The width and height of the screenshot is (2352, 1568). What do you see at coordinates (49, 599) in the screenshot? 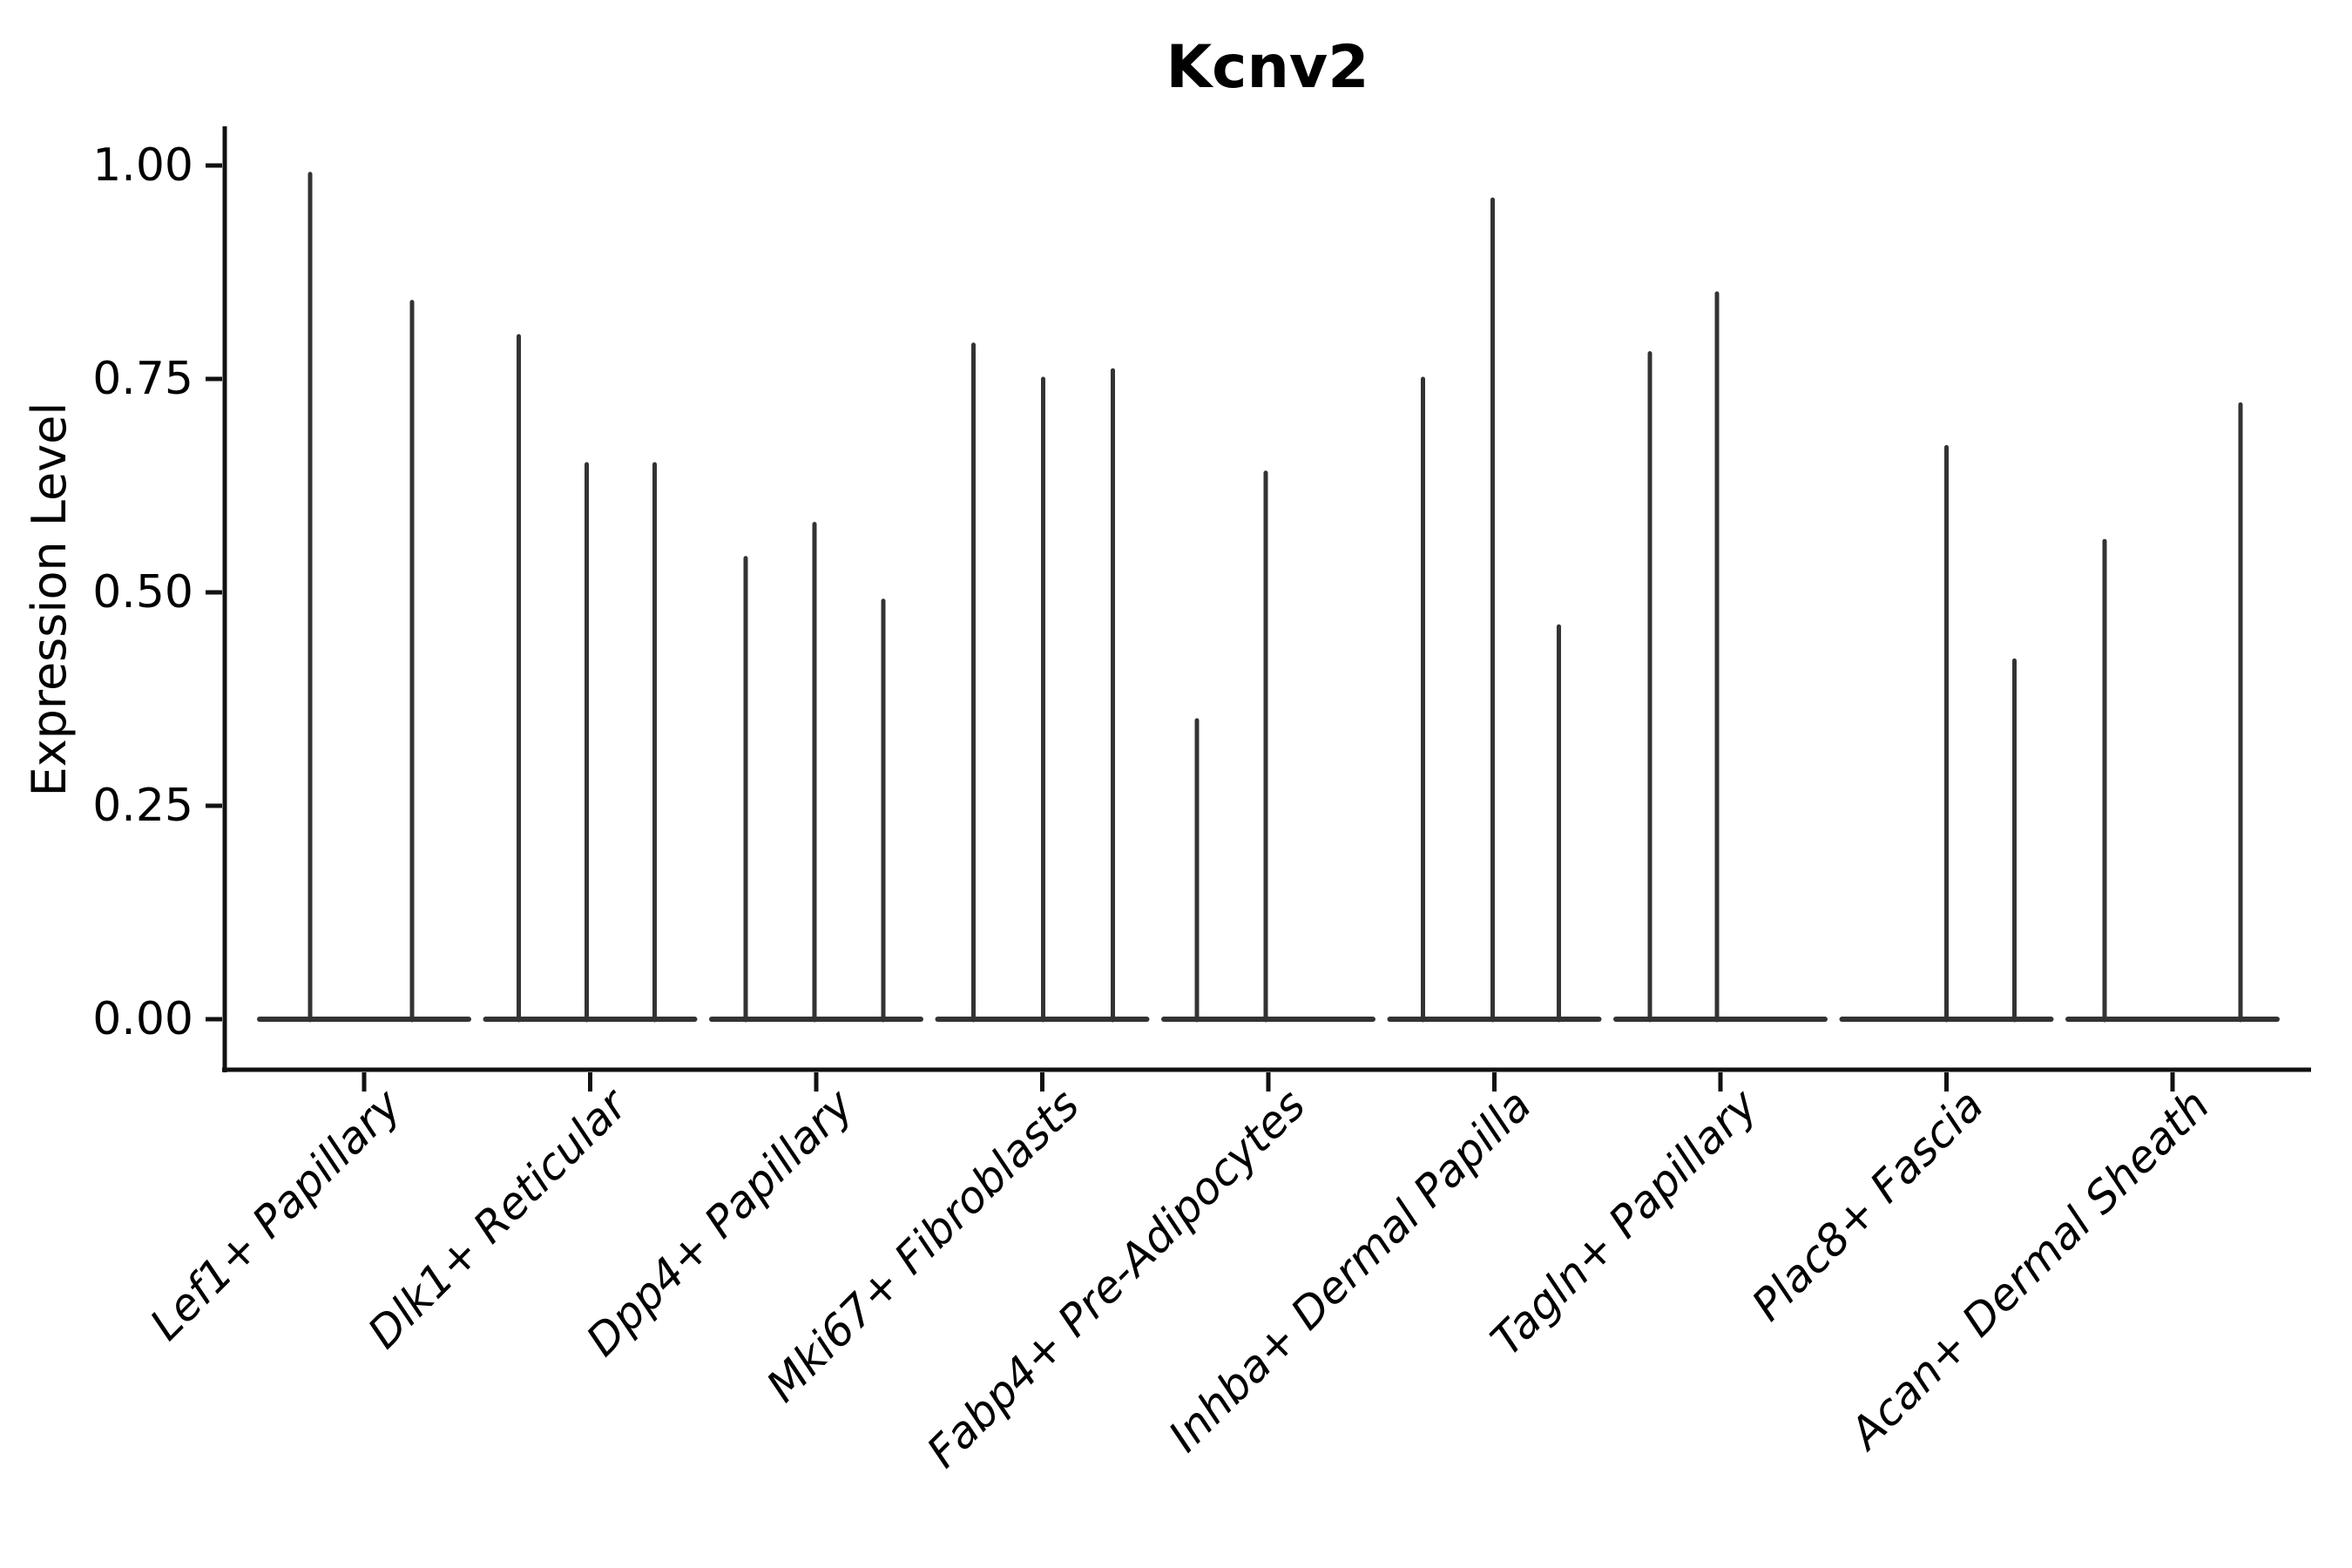
I see `y-axis-title: Expression Level` at bounding box center [49, 599].